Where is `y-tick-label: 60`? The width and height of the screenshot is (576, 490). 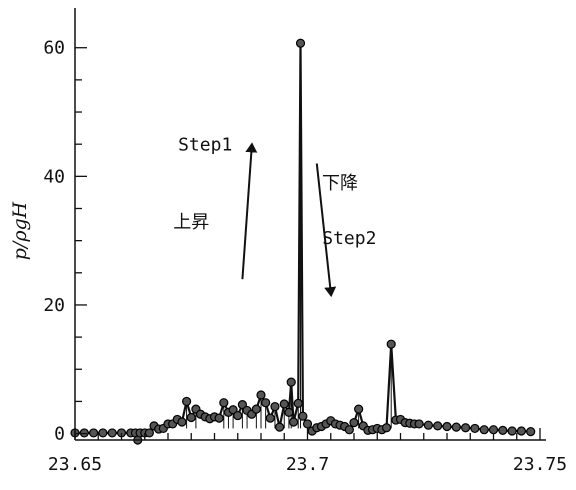 y-tick-label: 60 is located at coordinates (54, 48).